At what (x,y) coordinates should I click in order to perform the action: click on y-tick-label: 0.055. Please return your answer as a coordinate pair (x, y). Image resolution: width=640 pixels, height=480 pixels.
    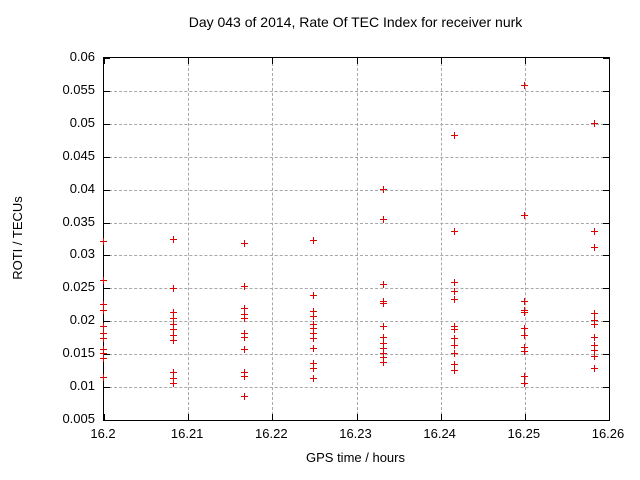
    Looking at the image, I should click on (78, 89).